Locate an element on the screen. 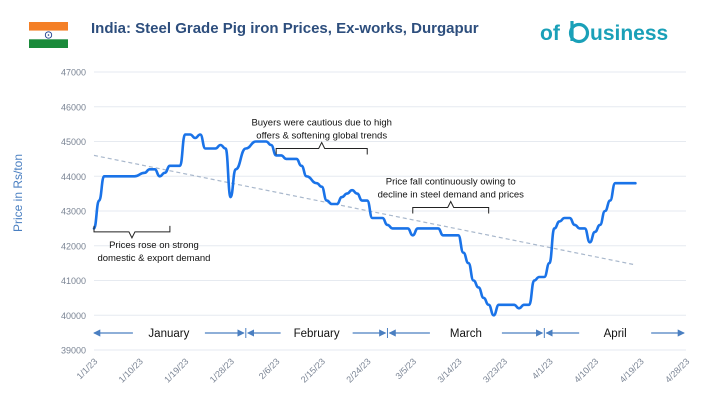 Image resolution: width=715 pixels, height=402 pixels. x-tick-label: 3/23/23 is located at coordinates (495, 370).